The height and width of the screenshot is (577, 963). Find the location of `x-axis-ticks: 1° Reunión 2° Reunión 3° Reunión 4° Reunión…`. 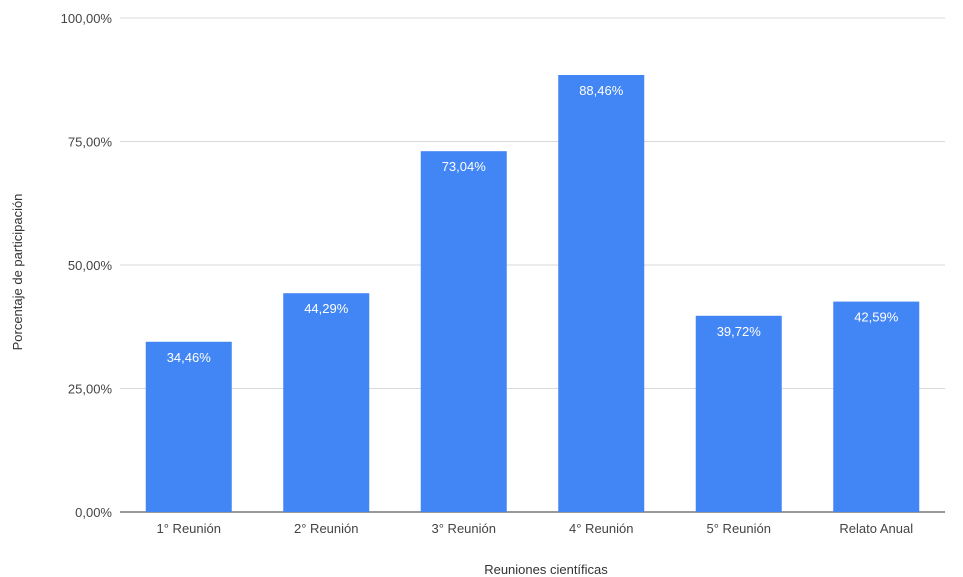

x-axis-ticks: 1° Reunión 2° Reunión 3° Reunión 4° Reunión… is located at coordinates (535, 528).